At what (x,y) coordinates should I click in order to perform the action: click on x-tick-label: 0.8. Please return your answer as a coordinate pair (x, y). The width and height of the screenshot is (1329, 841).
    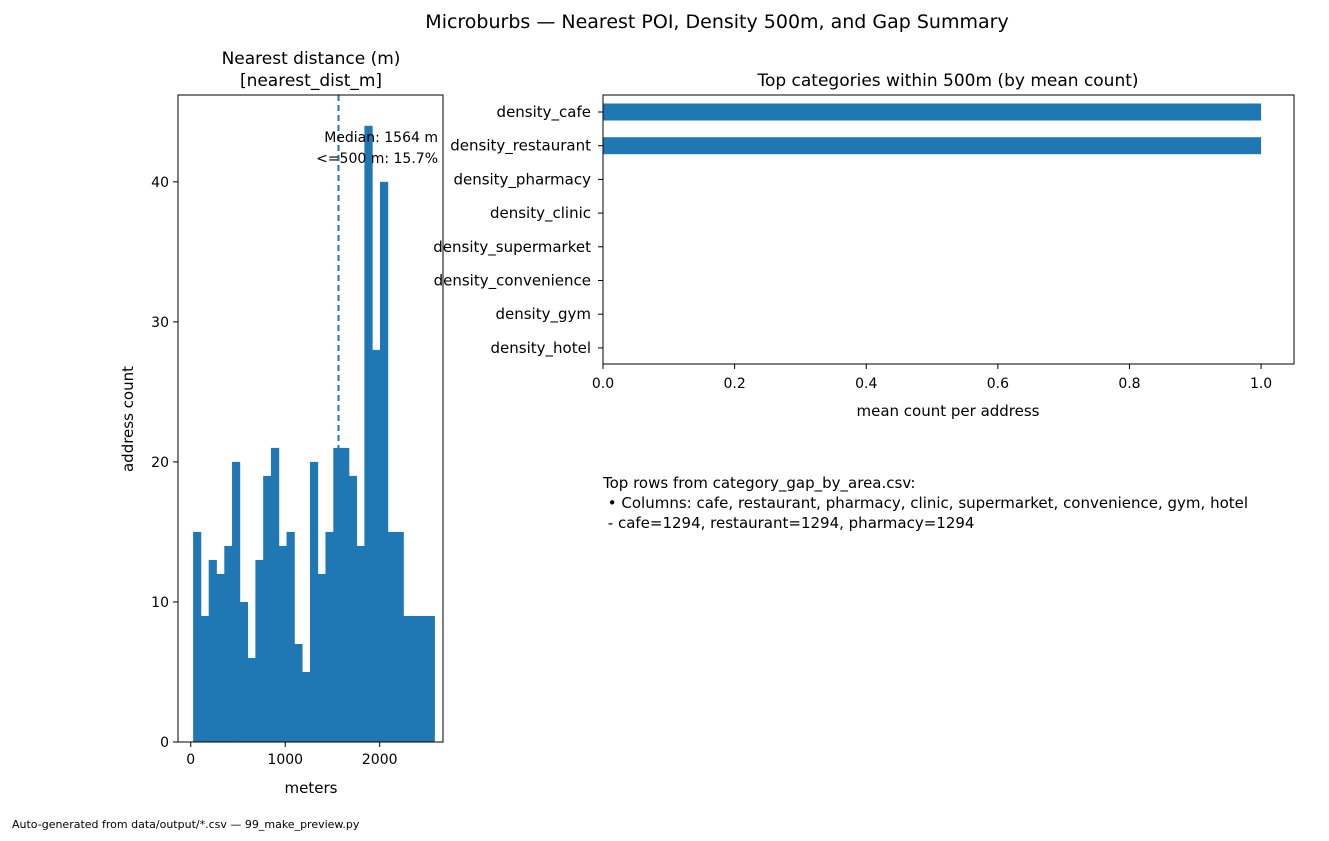
    Looking at the image, I should click on (1129, 384).